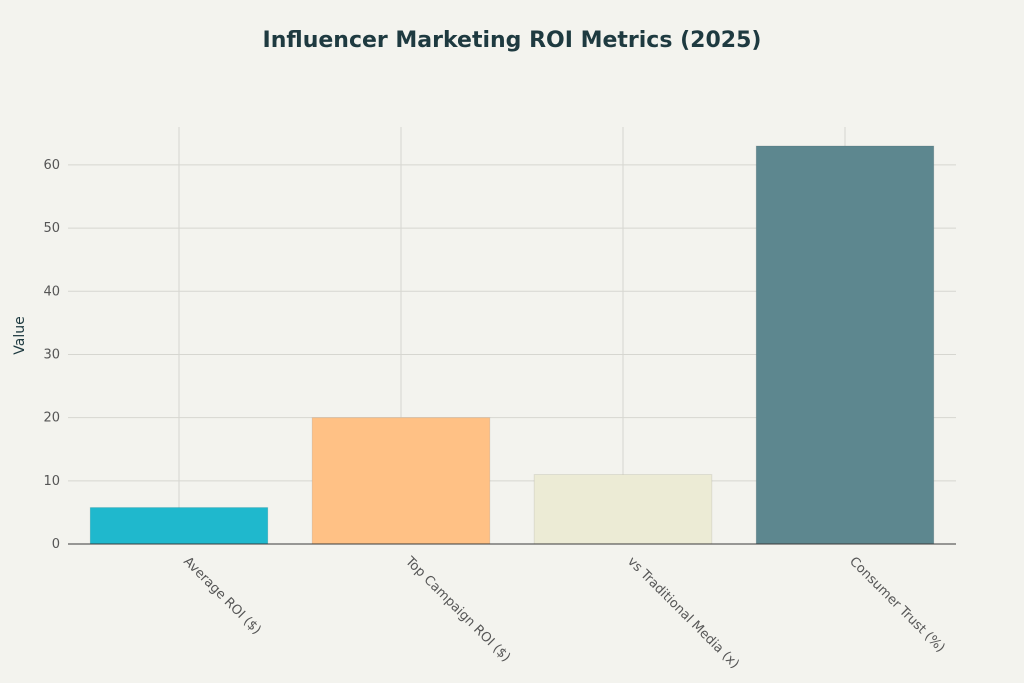 The image size is (1024, 683). I want to click on y-tick-label: 20, so click(51, 418).